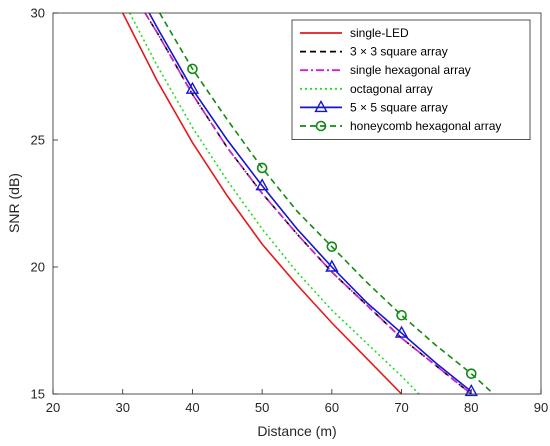  I want to click on x-axis-label: Distance (m), so click(296, 431).